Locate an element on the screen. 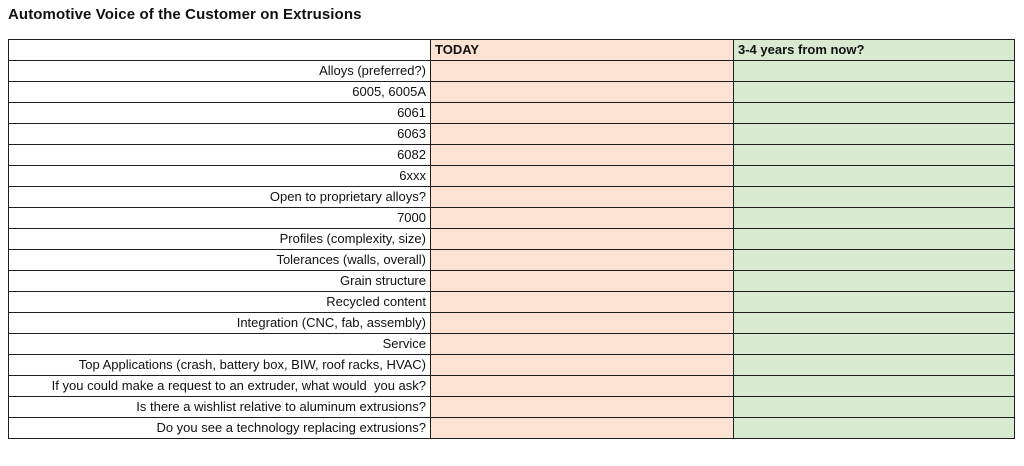  table-row: Open to proprietary alloys? is located at coordinates (511, 197).